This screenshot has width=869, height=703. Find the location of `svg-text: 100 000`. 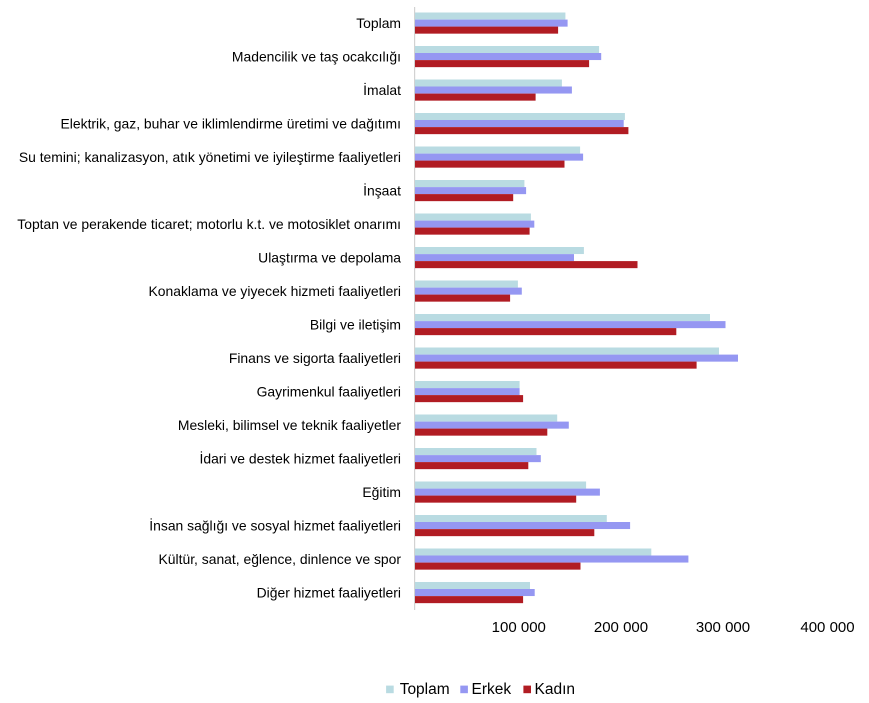

svg-text: 100 000 is located at coordinates (519, 627).